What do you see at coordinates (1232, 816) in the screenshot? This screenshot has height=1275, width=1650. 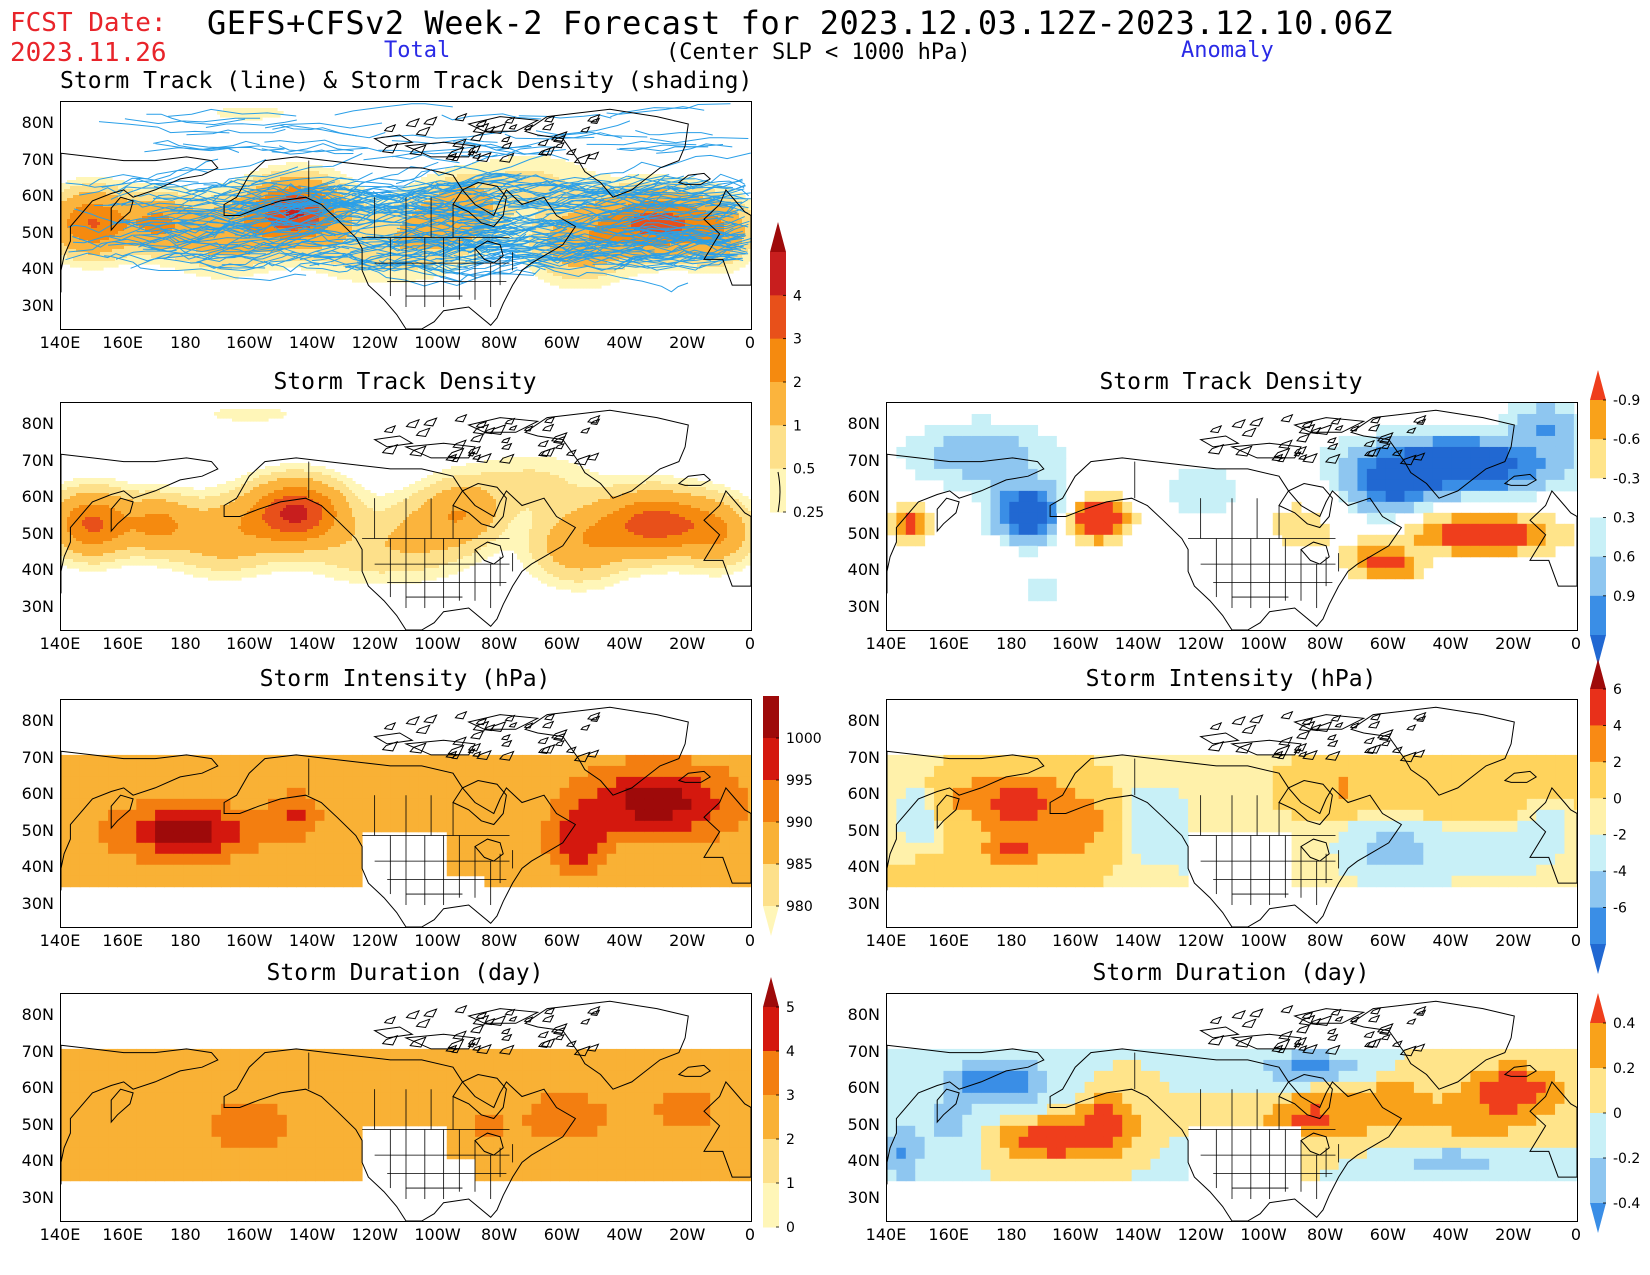 I see `map-canvas-intensity-anom` at bounding box center [1232, 816].